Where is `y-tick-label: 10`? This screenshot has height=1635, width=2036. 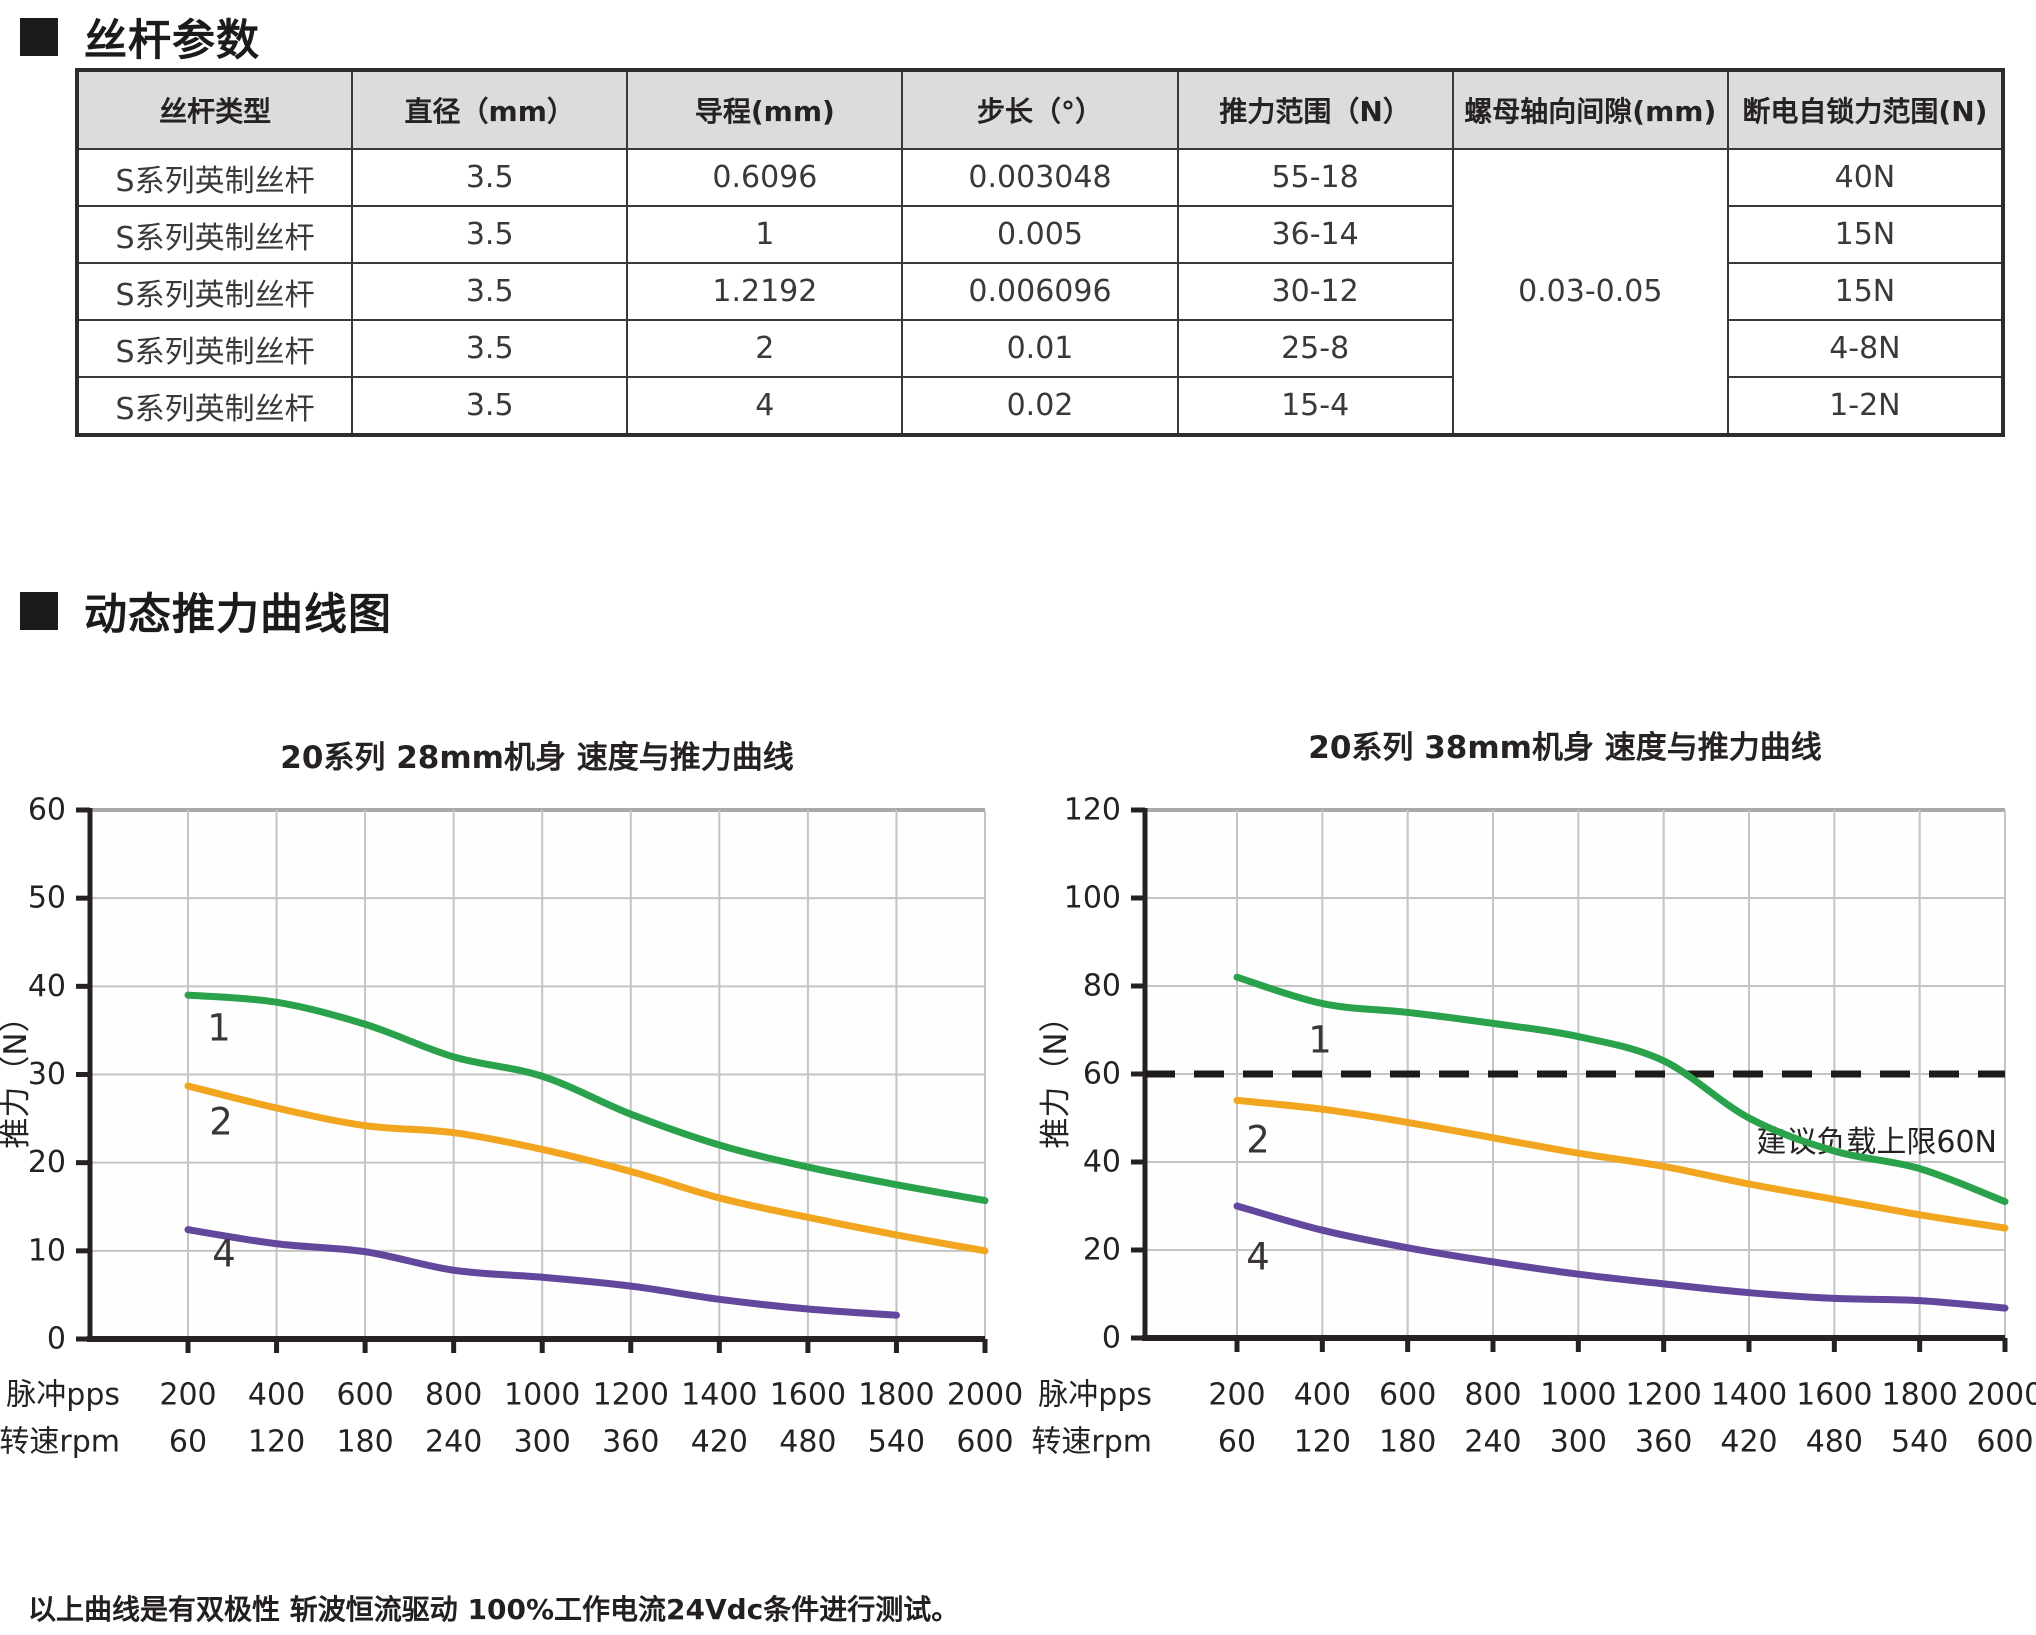 y-tick-label: 10 is located at coordinates (47, 1250).